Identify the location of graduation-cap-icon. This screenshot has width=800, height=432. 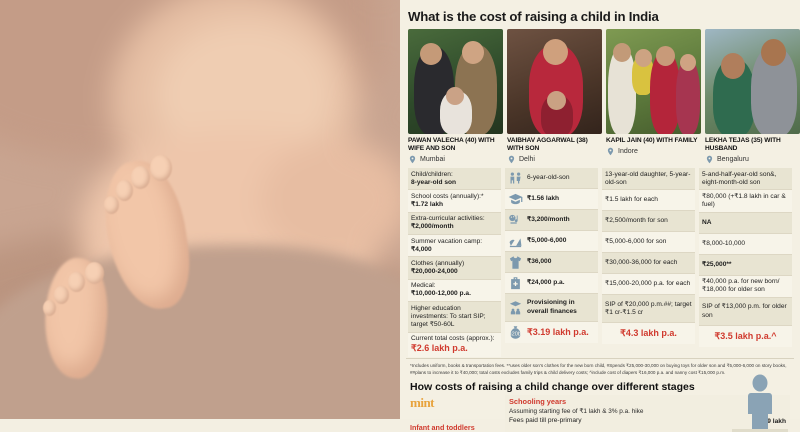
(515, 198).